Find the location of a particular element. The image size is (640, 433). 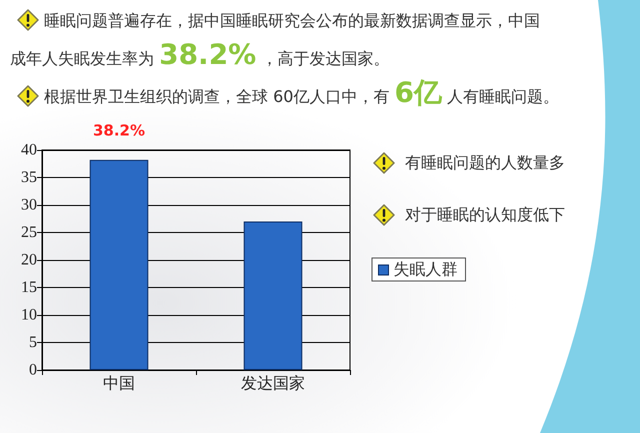

text: 睡眠问题普遍存在，据中国睡眠研究会公布的最新数据调查显示，中国成年人失眠发生率为 38.2% ，高于发达国家。 is located at coordinates (275, 41).